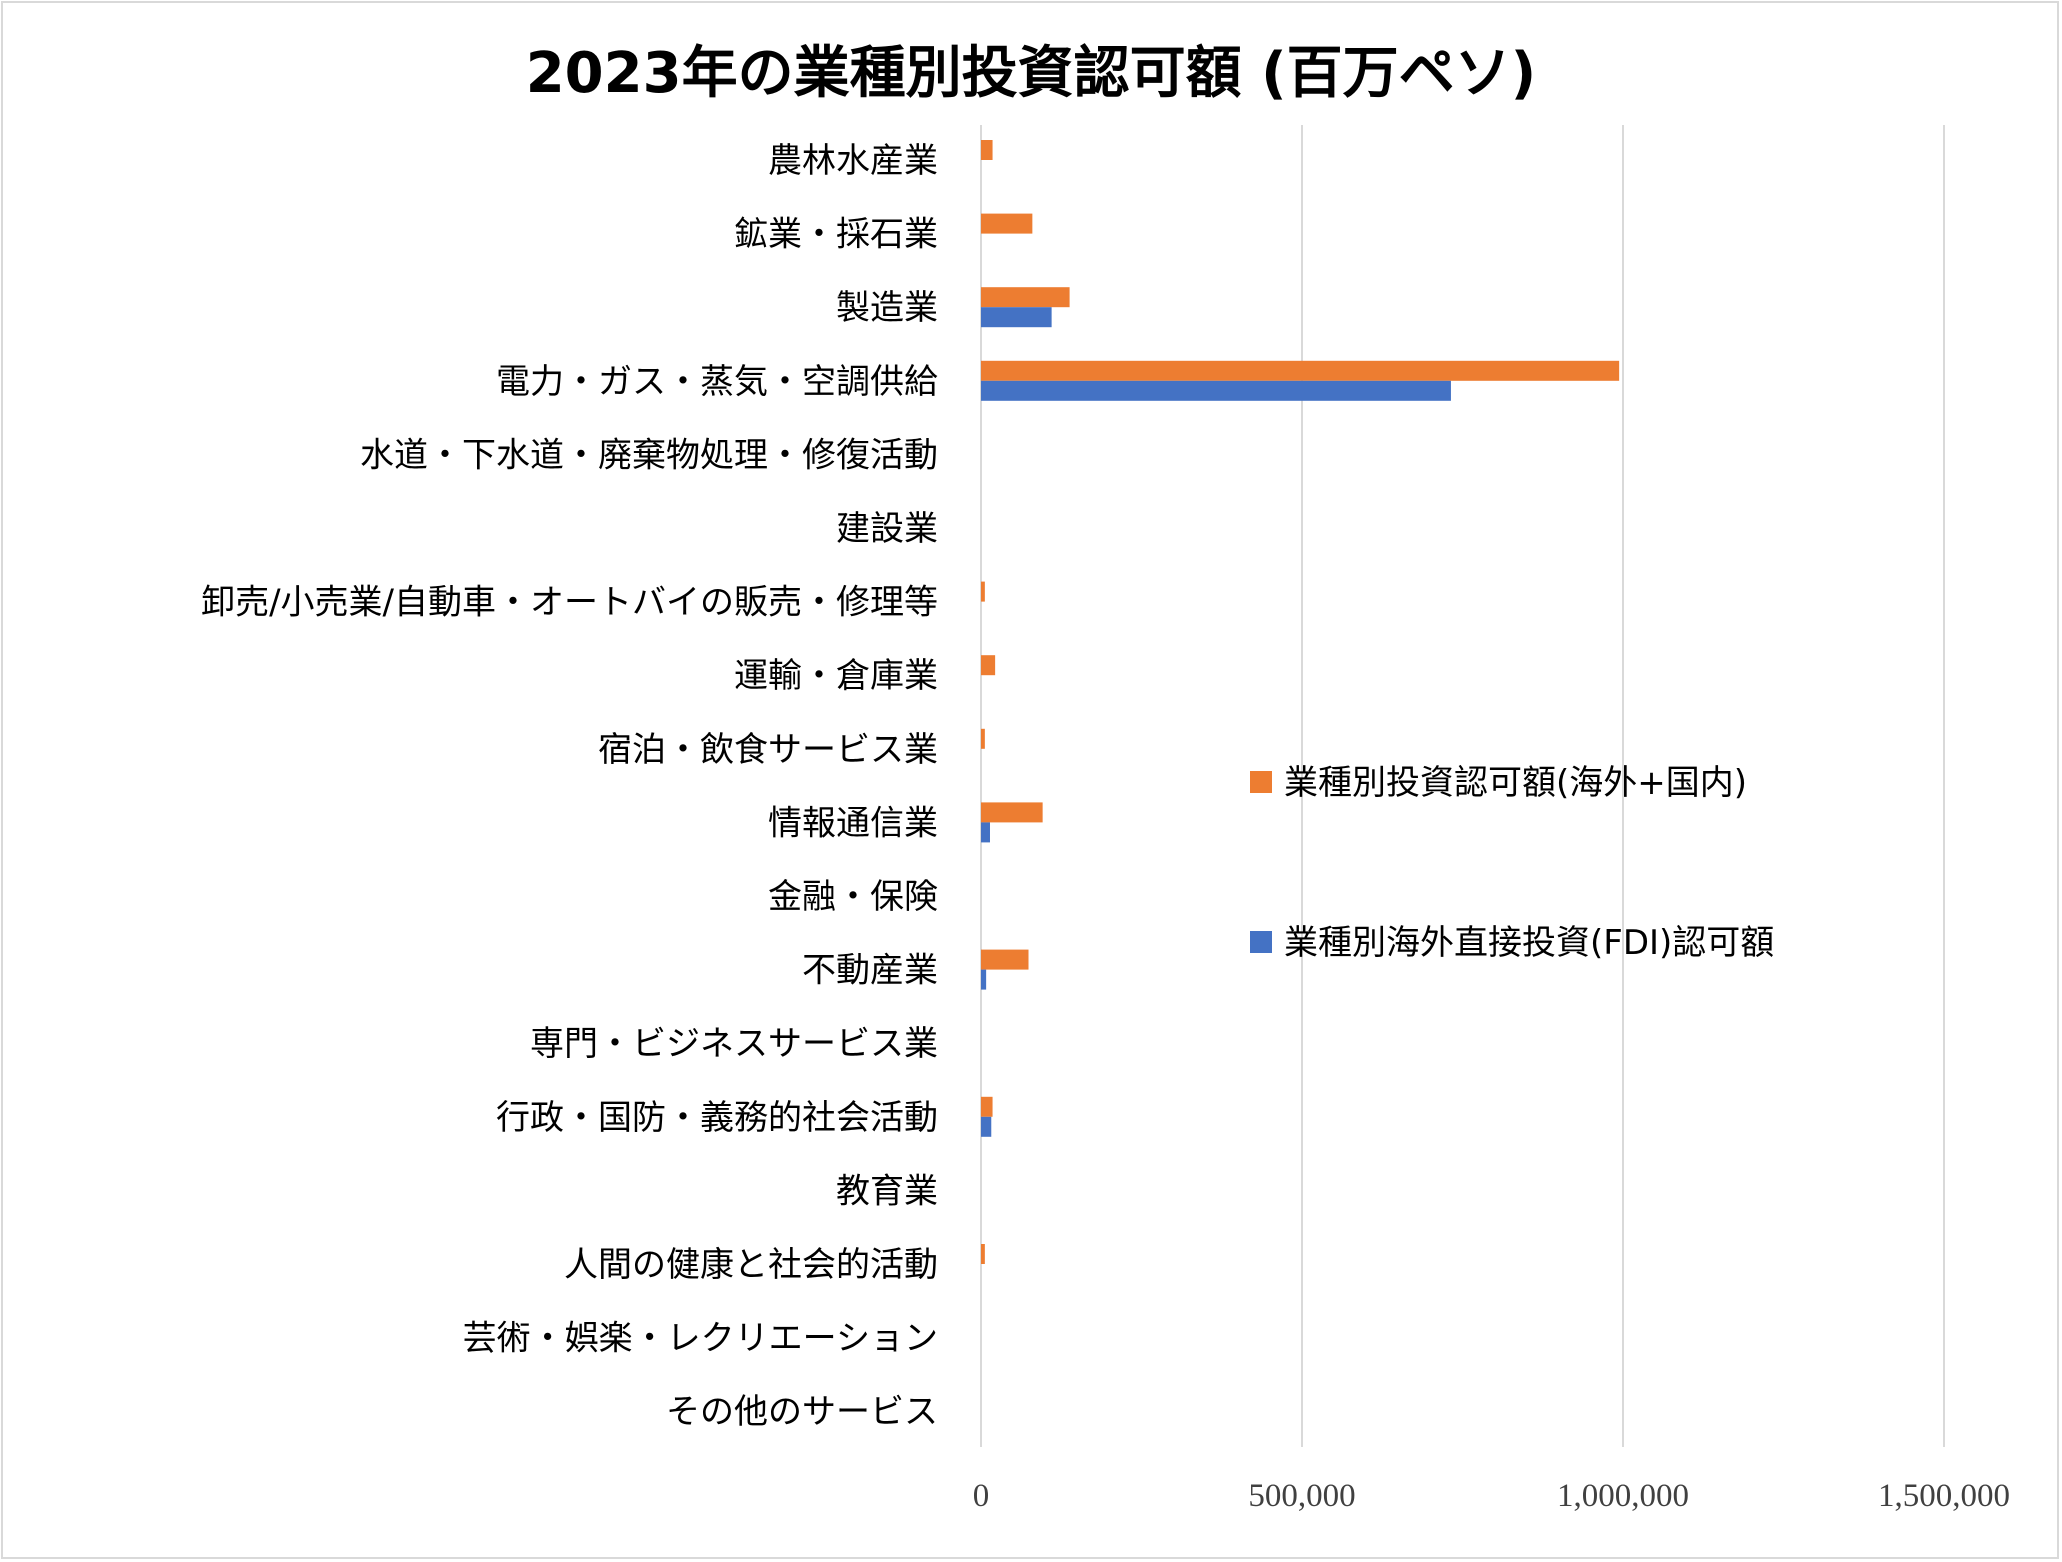 The width and height of the screenshot is (2062, 1562). Describe the element at coordinates (717, 1118) in the screenshot. I see `category-label: 行政・国防・義務的社会活動` at that location.